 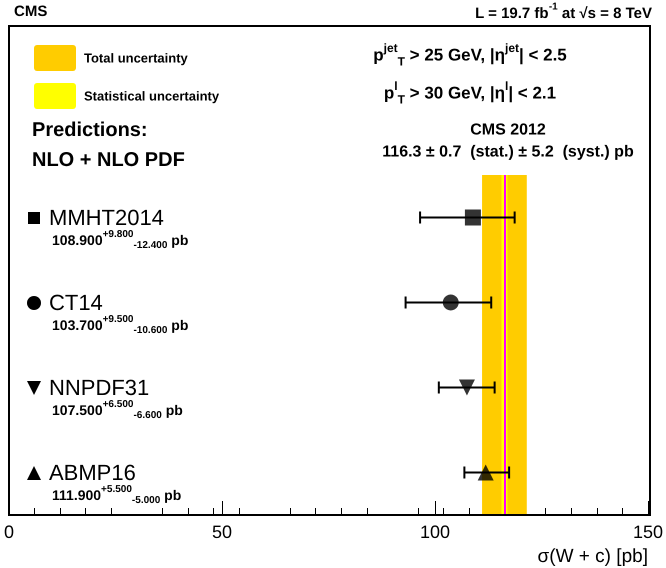 What do you see at coordinates (508, 152) in the screenshot?
I see `text: 116.3 ± 0.7 (stat.) ± 5.2 (syst.) pb` at bounding box center [508, 152].